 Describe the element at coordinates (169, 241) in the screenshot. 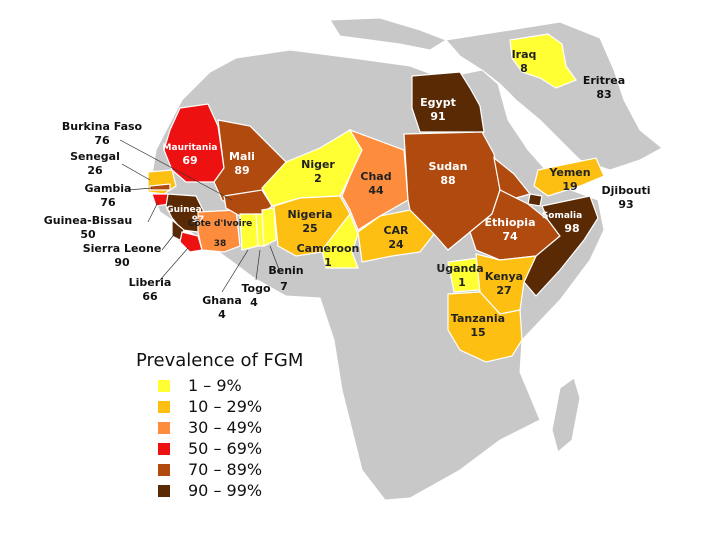

I see `leader-sierra-leone` at that location.